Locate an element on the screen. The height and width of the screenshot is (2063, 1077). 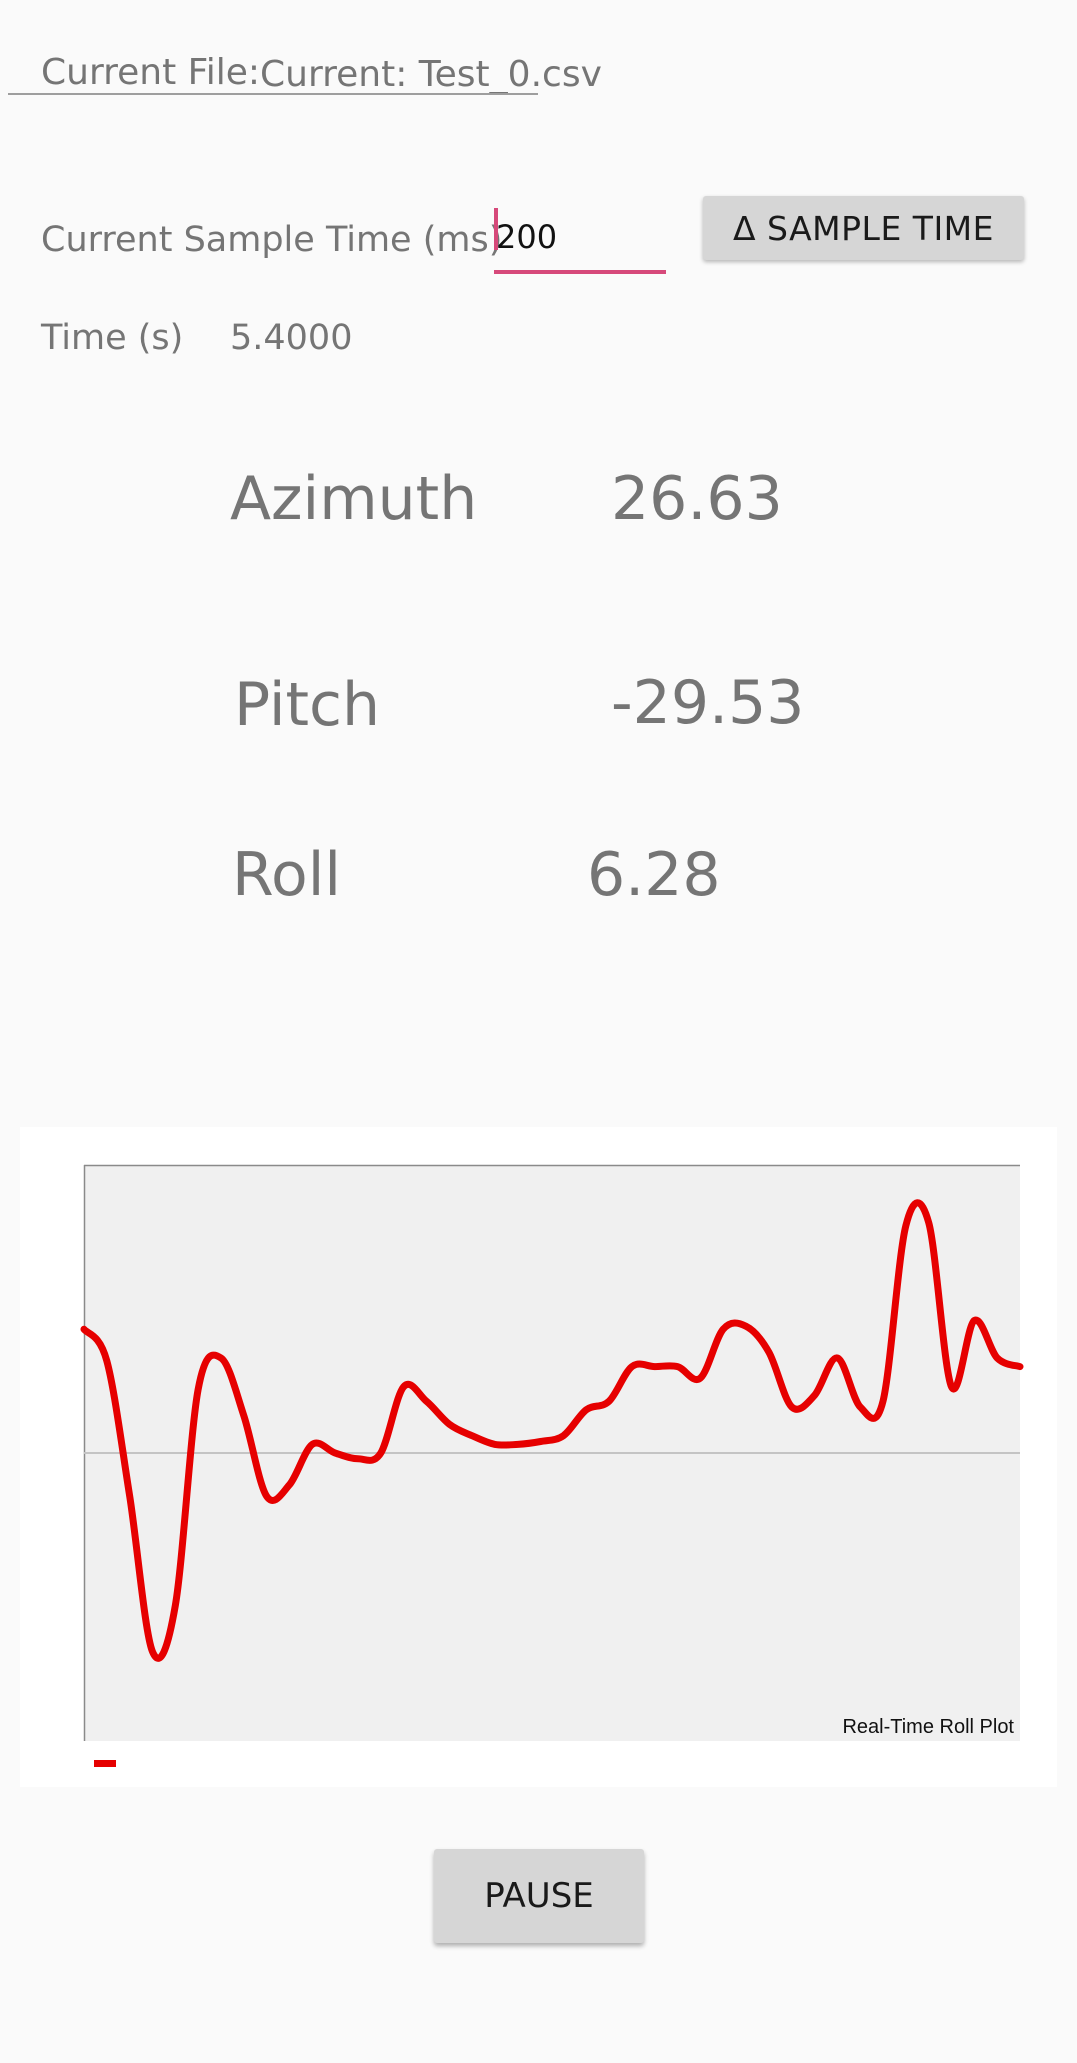
text-cursor is located at coordinates (496, 229).